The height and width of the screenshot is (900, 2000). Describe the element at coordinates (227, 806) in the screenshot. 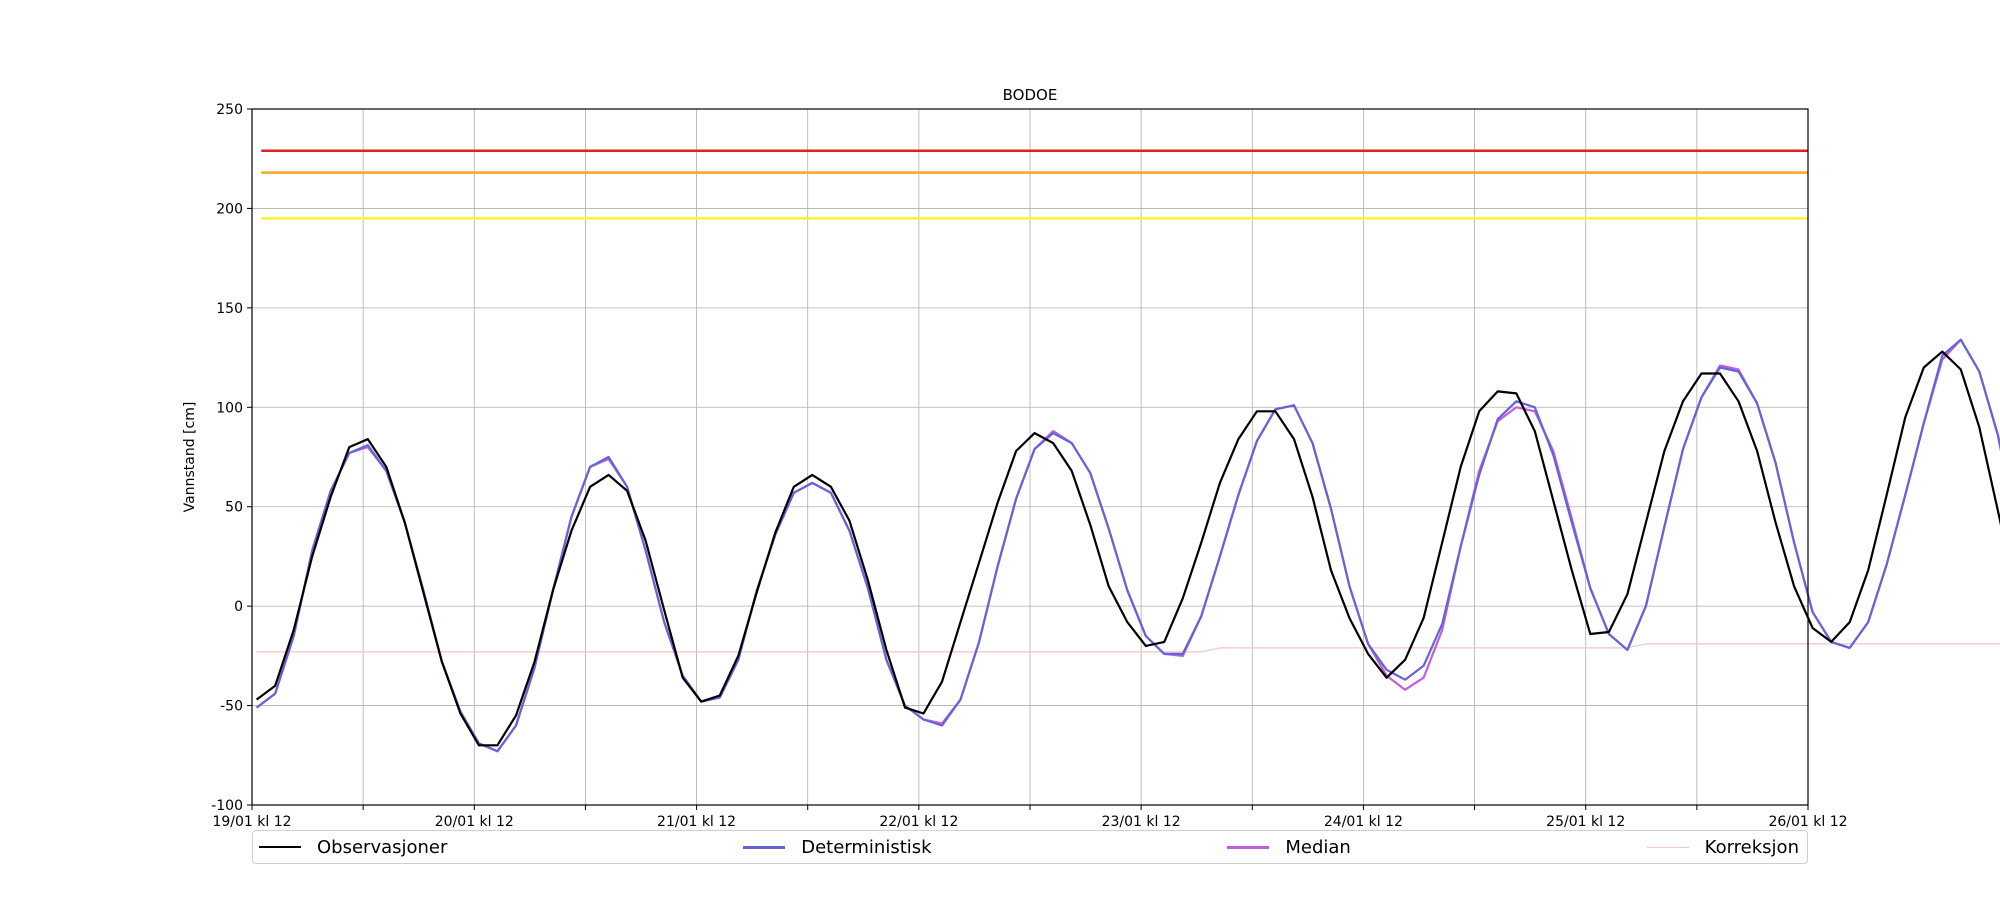

I see `y-tick-label: -100` at that location.